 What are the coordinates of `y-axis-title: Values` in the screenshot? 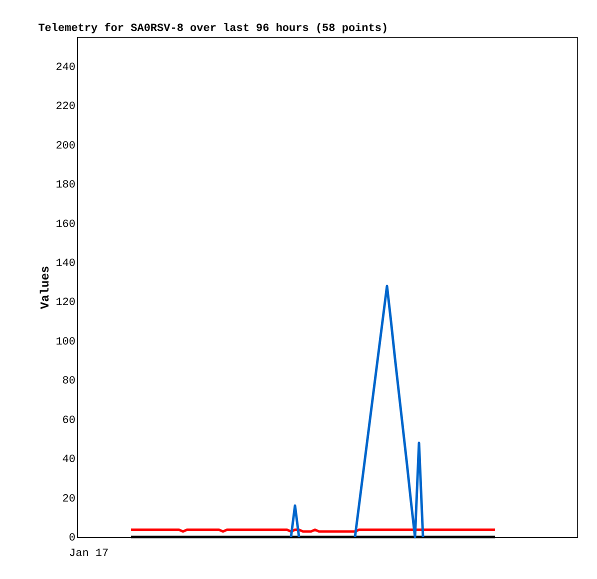 It's located at (45, 288).